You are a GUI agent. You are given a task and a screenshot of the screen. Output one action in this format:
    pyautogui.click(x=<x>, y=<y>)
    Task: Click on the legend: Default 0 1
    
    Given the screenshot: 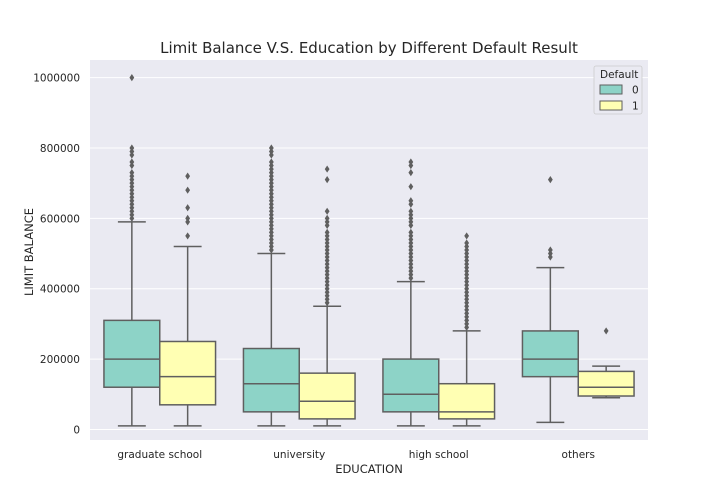 What is the action you would take?
    pyautogui.click(x=618, y=90)
    